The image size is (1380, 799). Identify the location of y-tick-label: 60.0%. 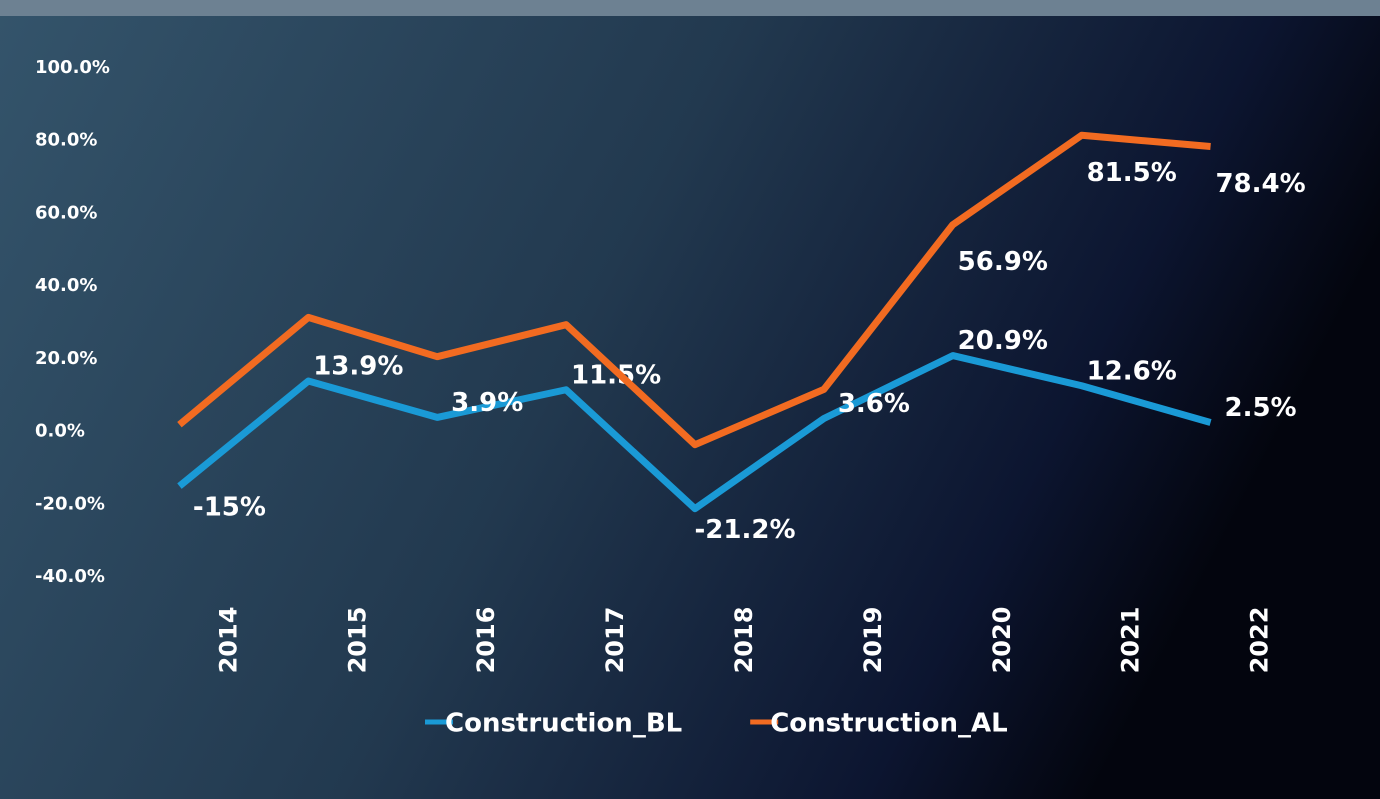
(66, 212).